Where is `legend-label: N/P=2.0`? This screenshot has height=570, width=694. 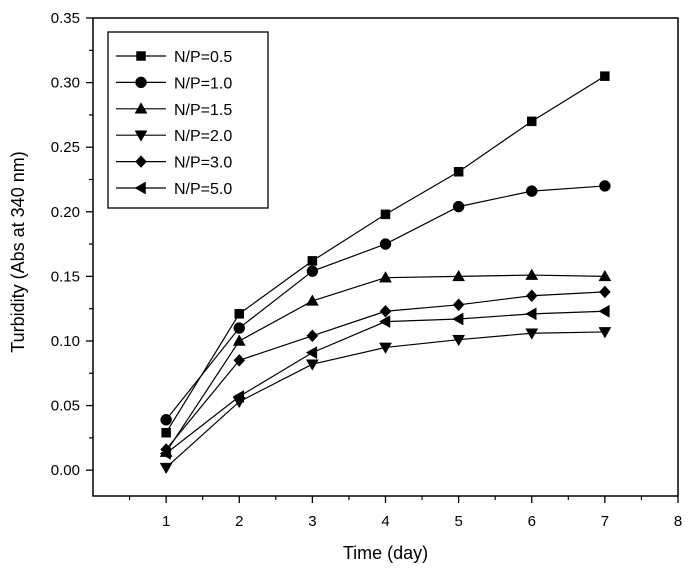 legend-label: N/P=2.0 is located at coordinates (203, 136).